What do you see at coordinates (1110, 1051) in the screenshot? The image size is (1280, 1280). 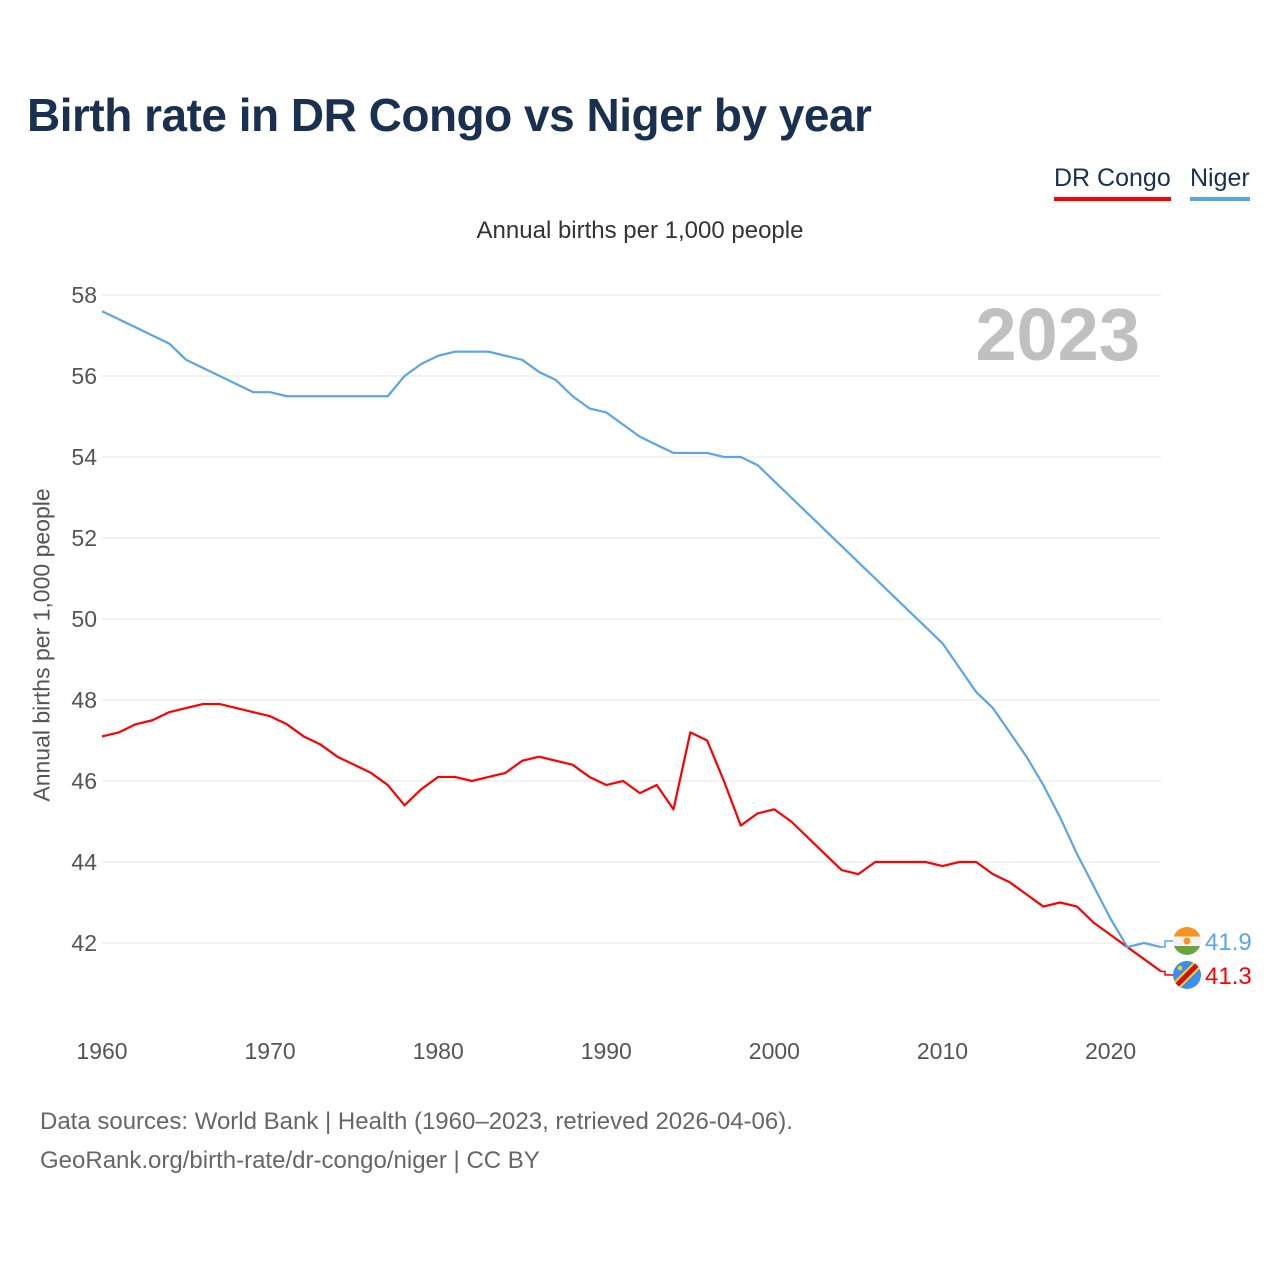 I see `x-tick-label: 2020` at bounding box center [1110, 1051].